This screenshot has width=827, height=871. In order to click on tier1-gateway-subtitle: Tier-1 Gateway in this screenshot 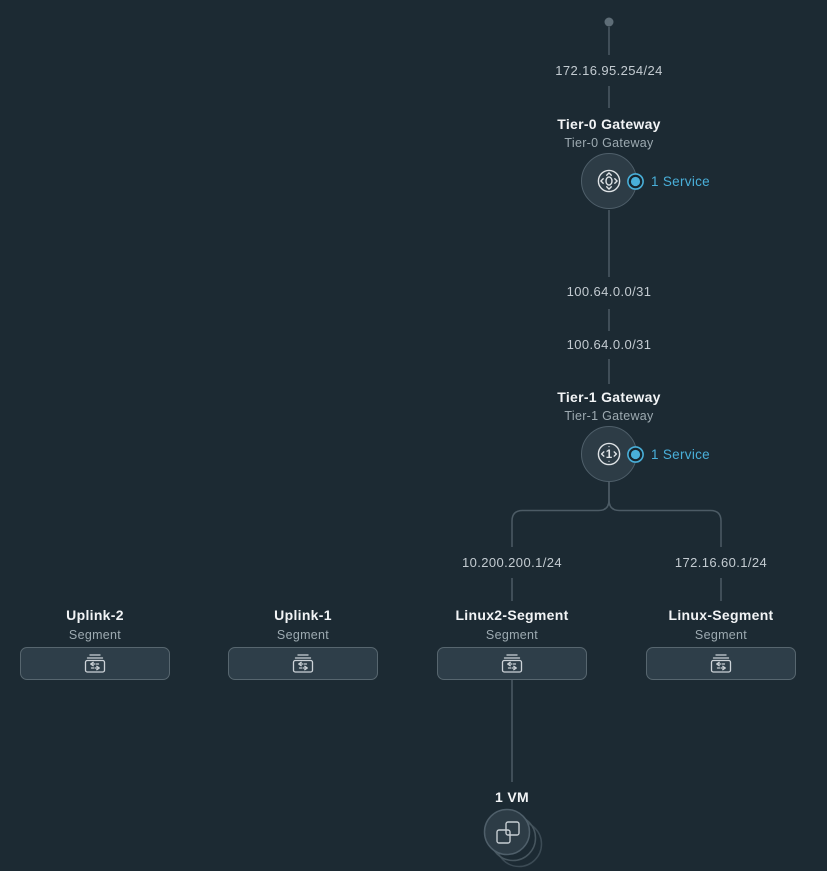, I will do `click(609, 416)`.